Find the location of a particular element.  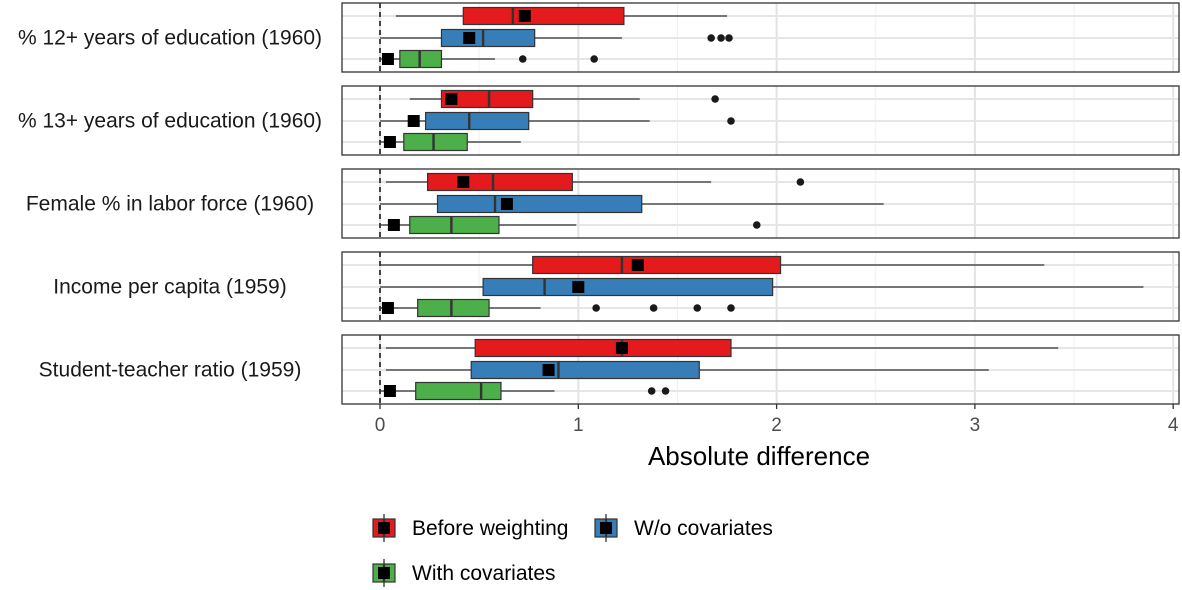

panel-label: Female % in labor force (1960) is located at coordinates (170, 204).